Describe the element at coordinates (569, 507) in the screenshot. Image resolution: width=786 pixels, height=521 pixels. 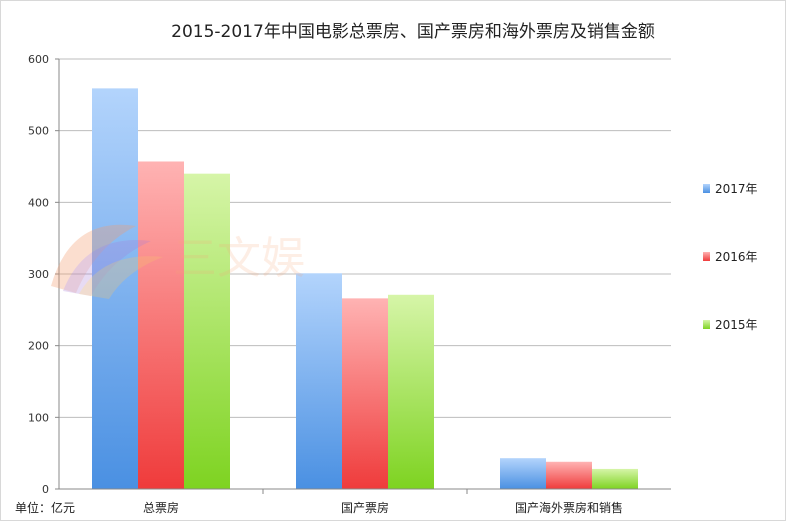
I see `x-category-label: 国产海外票房和销售` at that location.